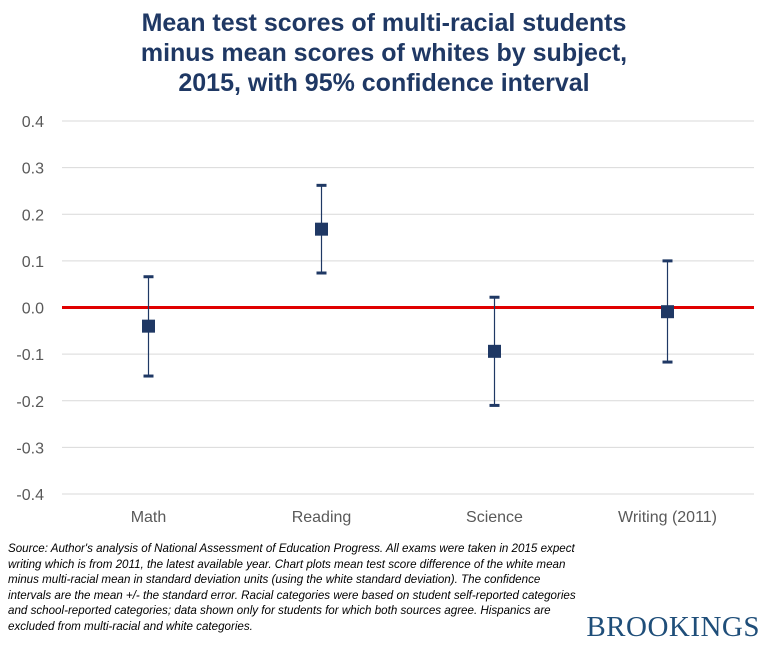 This screenshot has height=654, width=768. Describe the element at coordinates (149, 517) in the screenshot. I see `x-category-label: Math` at that location.